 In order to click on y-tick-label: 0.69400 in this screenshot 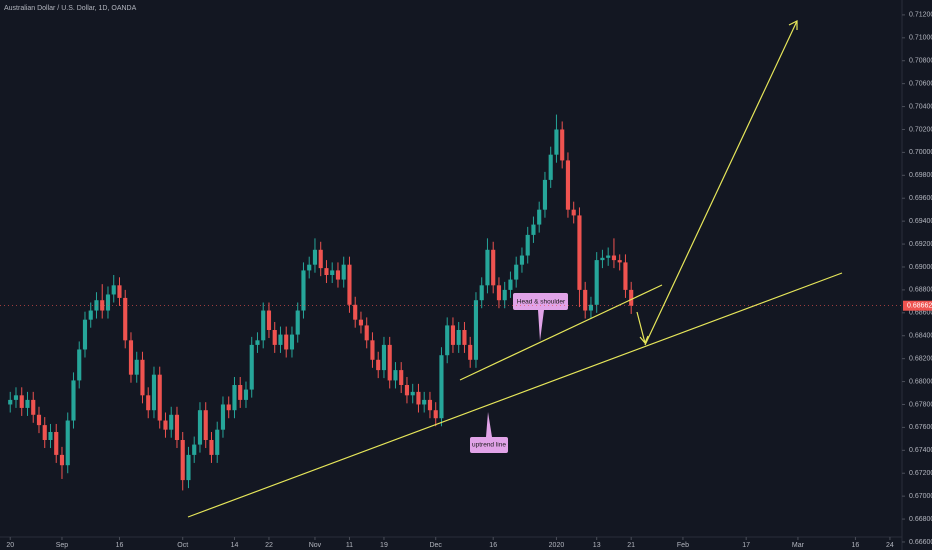, I will do `click(920, 221)`.